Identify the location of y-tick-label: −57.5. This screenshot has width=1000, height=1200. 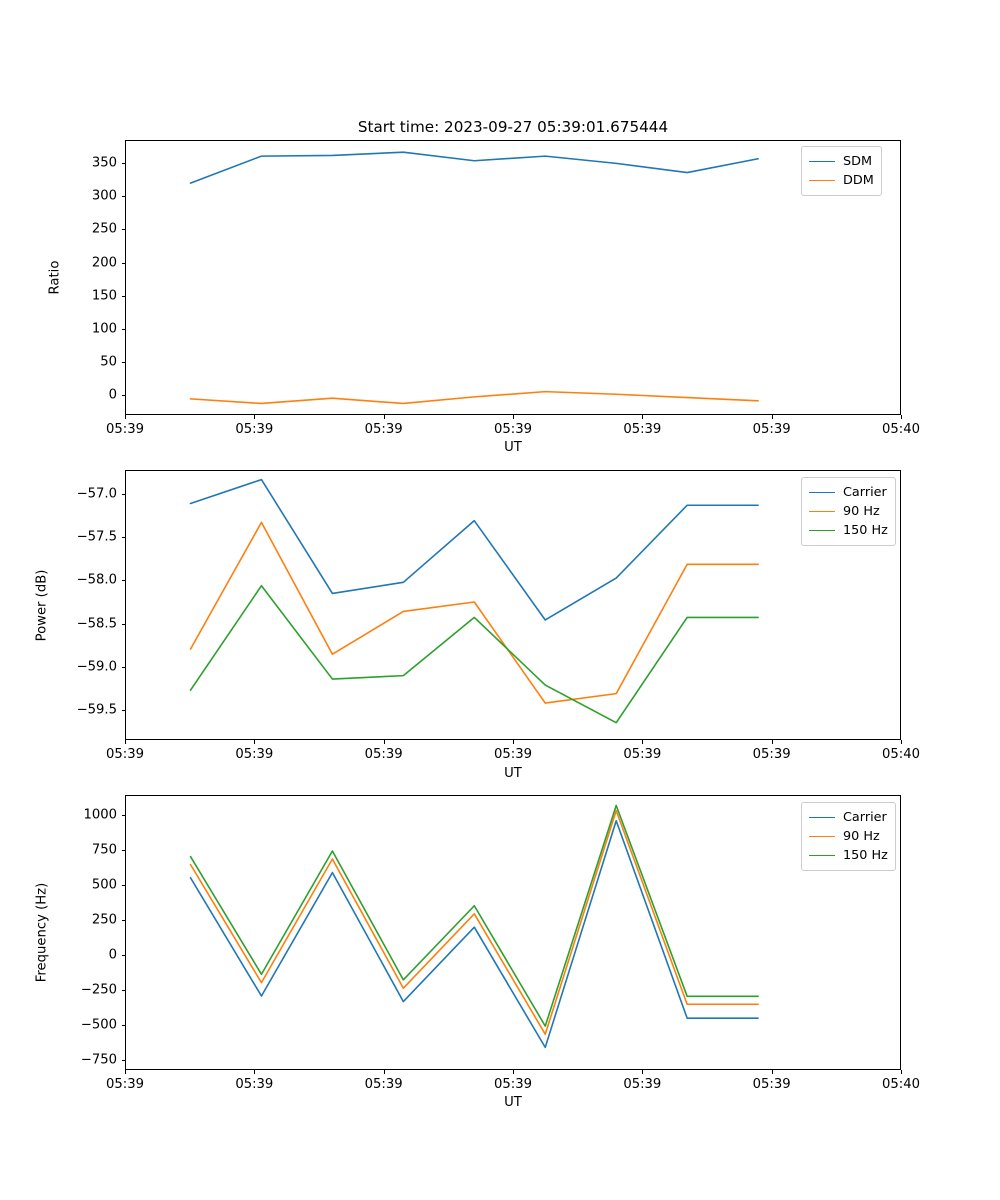
(96, 537).